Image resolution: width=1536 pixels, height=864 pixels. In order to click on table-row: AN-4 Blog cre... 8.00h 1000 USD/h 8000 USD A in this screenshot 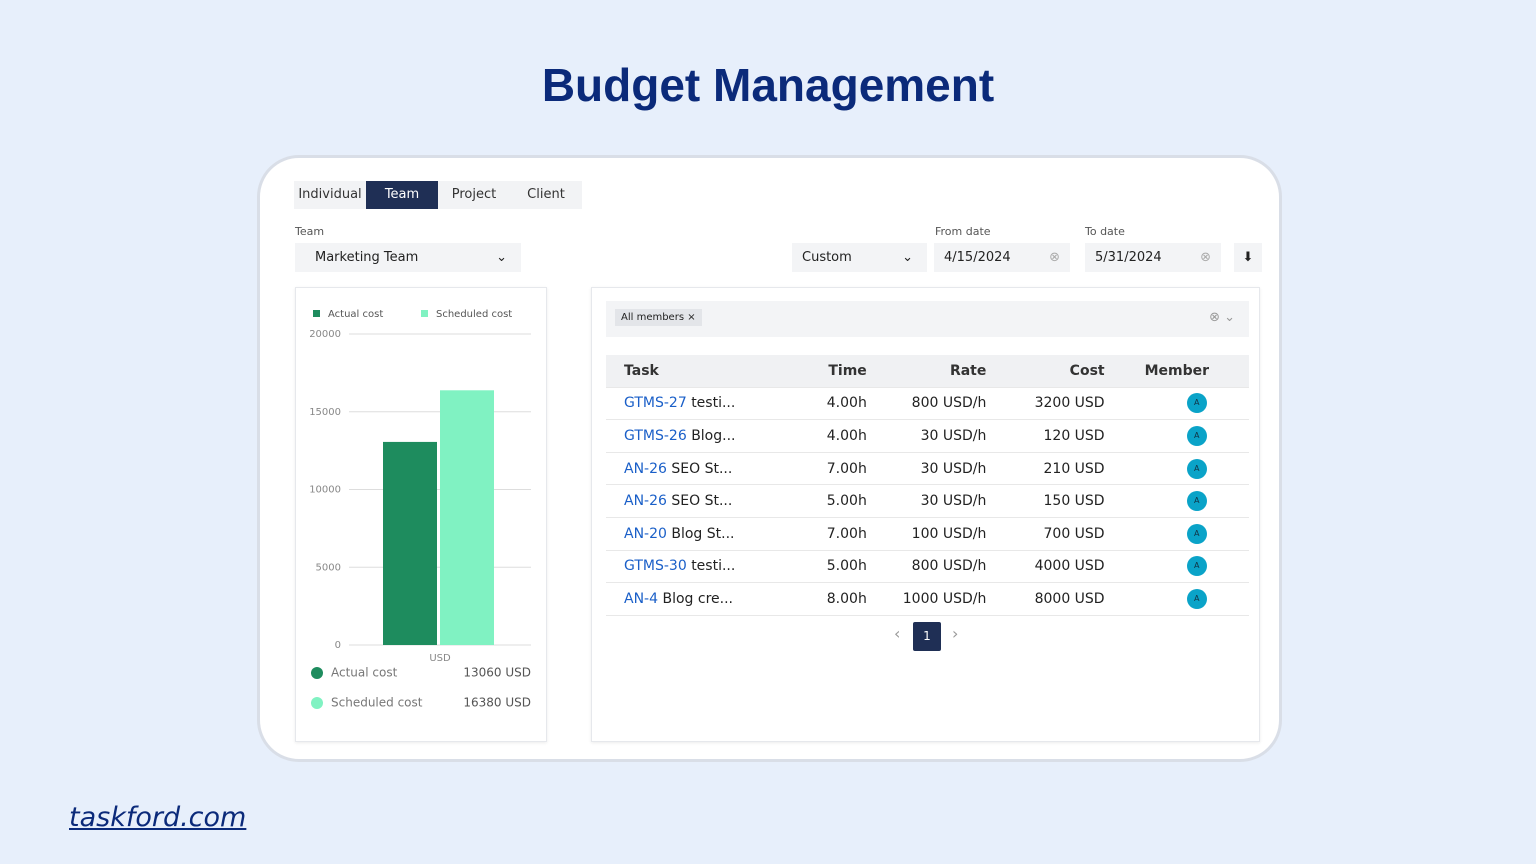, I will do `click(927, 599)`.